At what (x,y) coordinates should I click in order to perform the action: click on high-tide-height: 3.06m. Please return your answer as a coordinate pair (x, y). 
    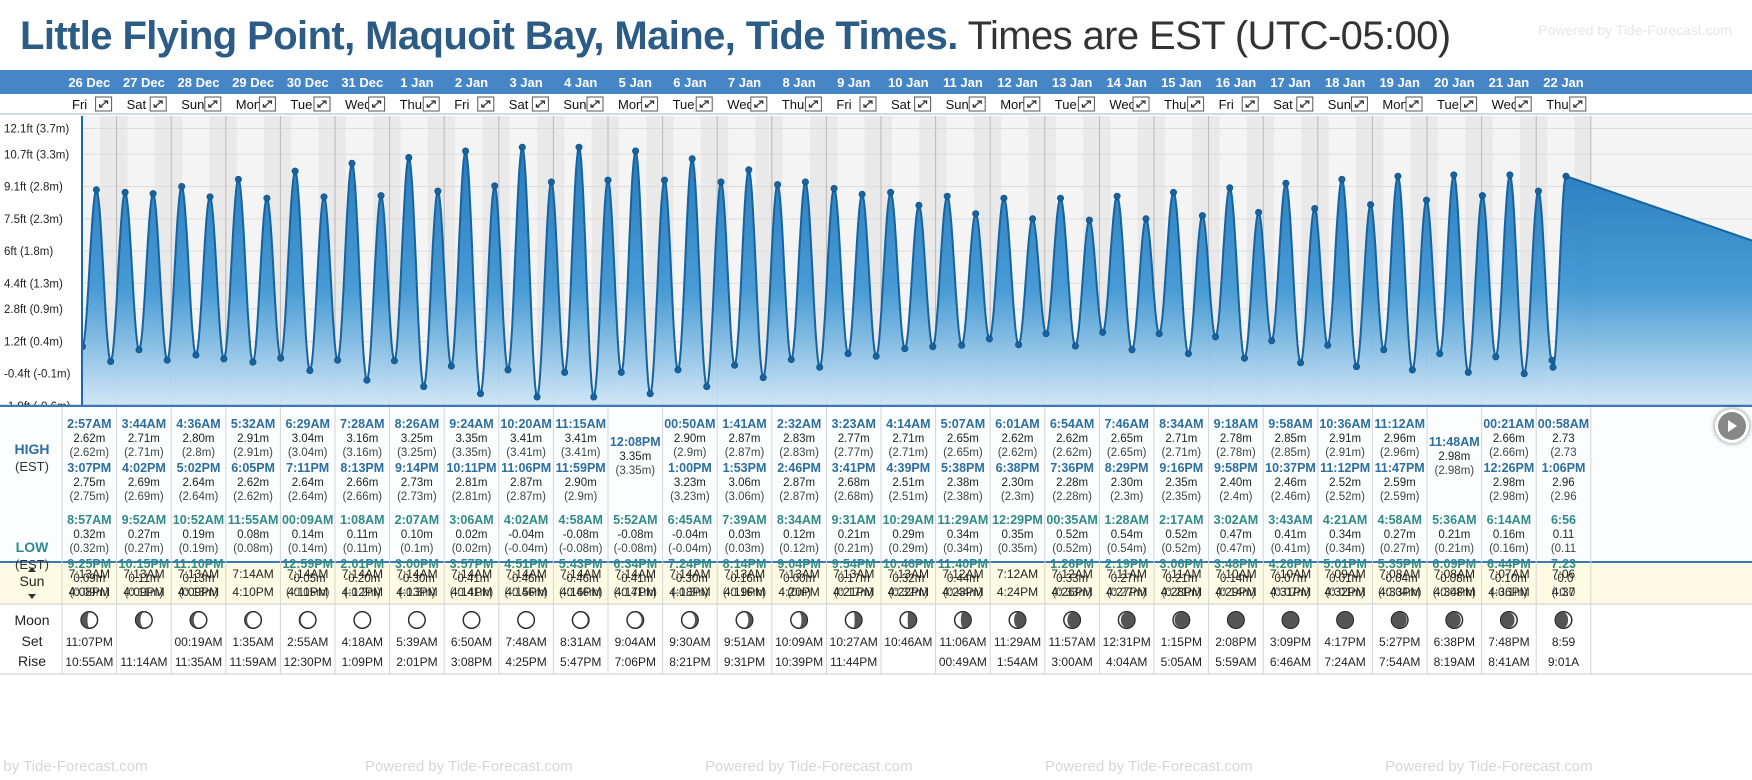
    Looking at the image, I should click on (745, 483).